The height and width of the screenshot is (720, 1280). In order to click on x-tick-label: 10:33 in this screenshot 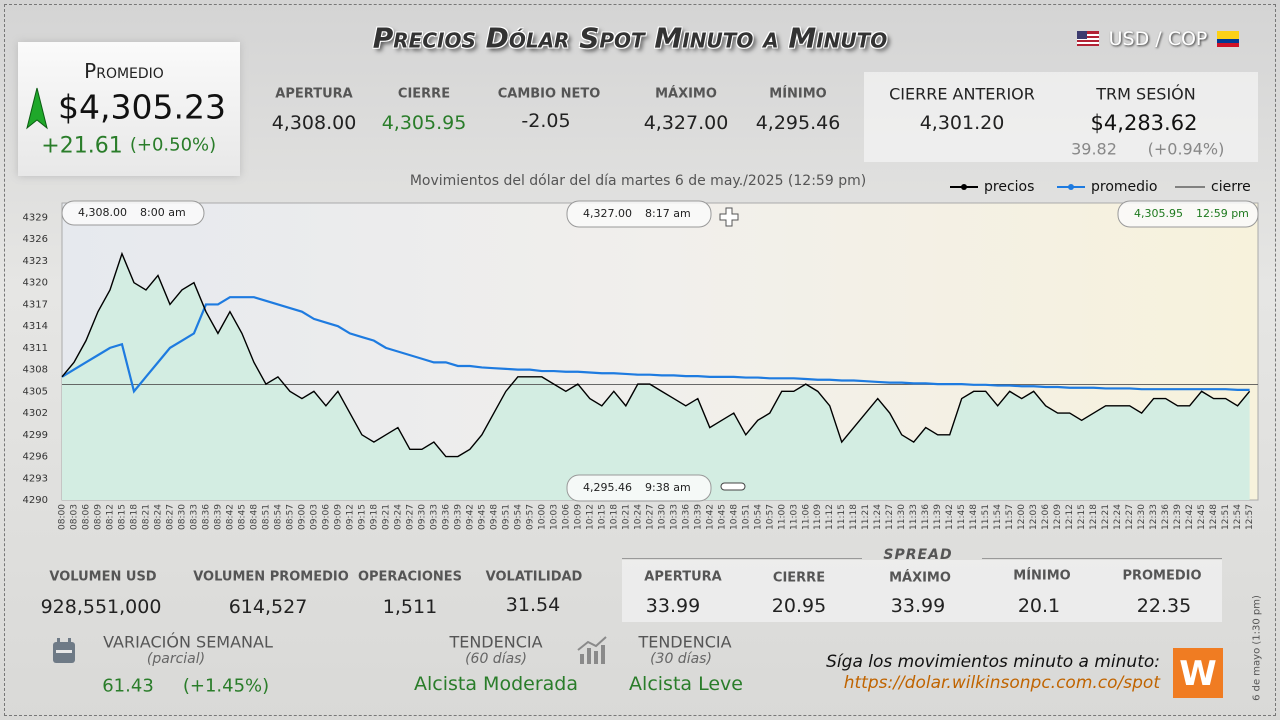, I will do `click(674, 517)`.